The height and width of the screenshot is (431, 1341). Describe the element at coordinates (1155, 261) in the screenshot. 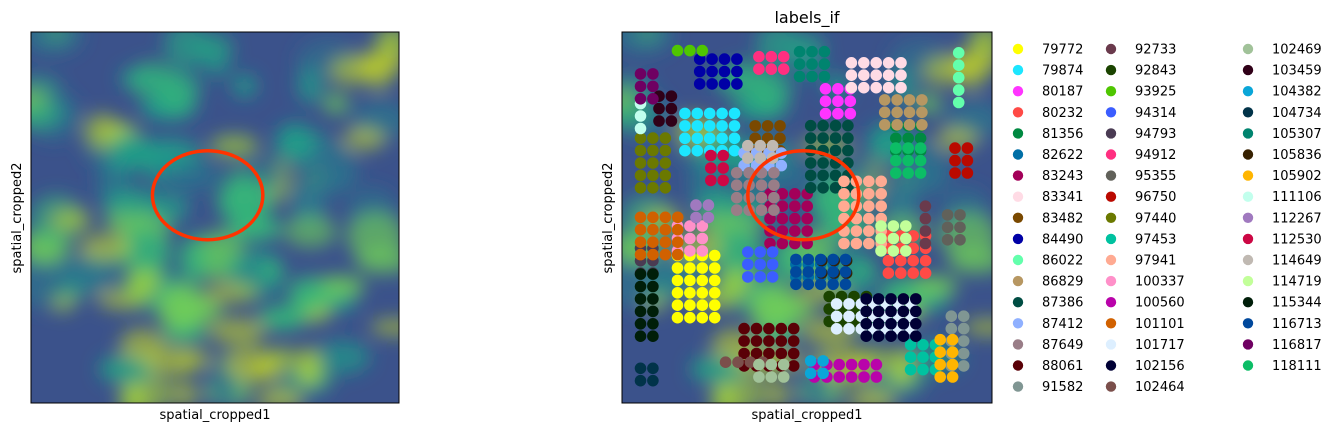

I see `legend-label: 97941` at that location.